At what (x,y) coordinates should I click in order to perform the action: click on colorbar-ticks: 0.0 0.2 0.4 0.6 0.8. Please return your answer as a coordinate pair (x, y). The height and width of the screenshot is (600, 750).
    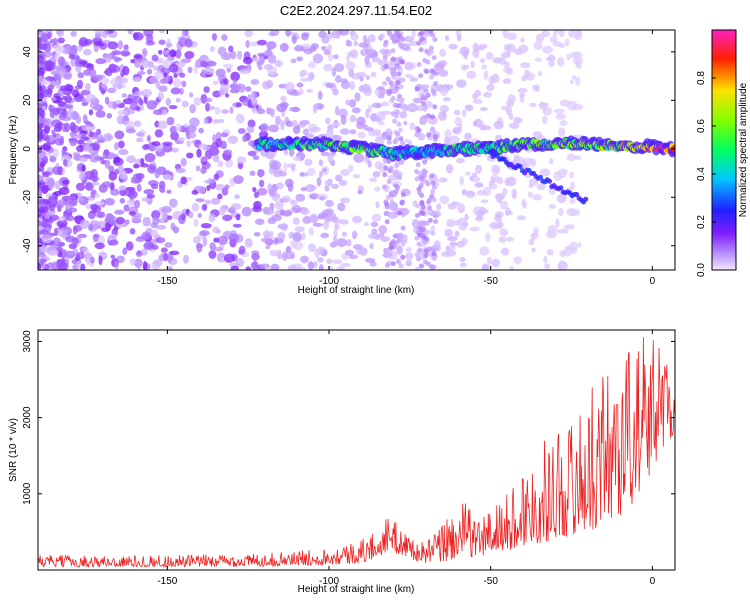
    Looking at the image, I should click on (706, 174).